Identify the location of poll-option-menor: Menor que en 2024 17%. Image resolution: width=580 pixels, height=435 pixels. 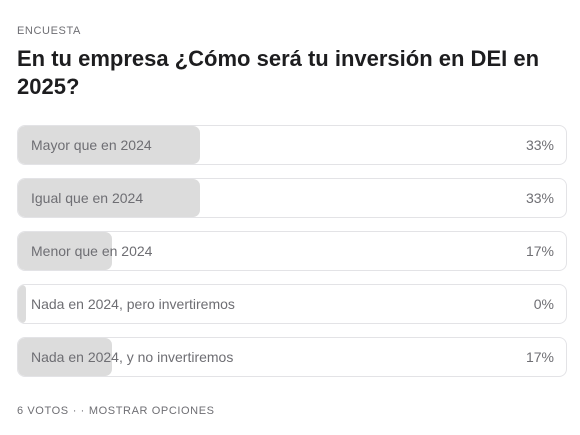
(292, 251).